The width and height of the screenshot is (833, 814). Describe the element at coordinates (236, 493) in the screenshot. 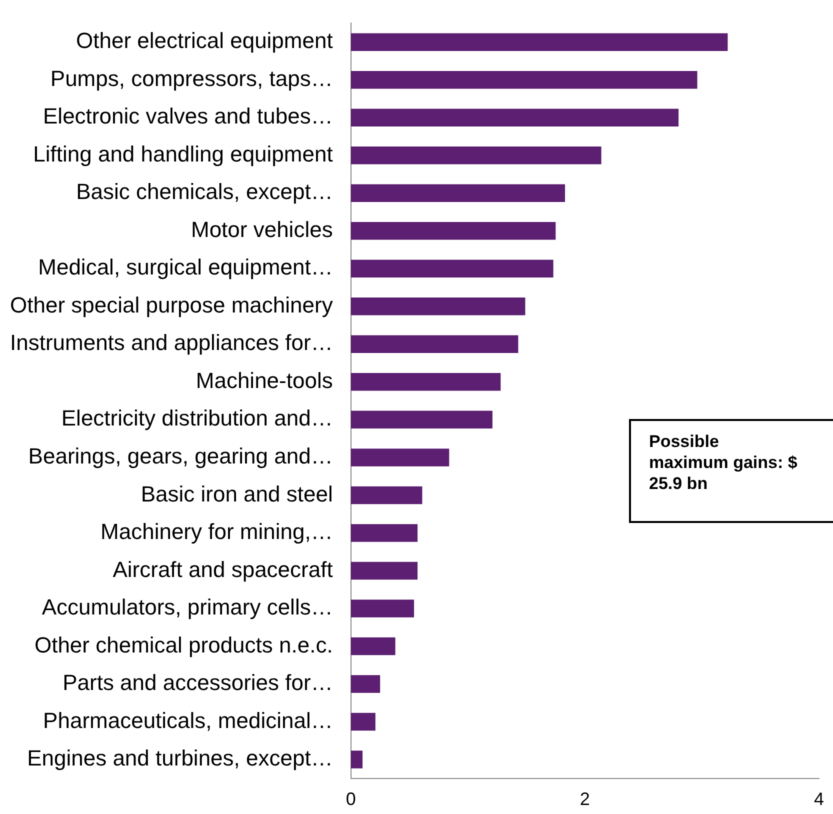

I see `y-tick-label: Basic iron and steel` at that location.